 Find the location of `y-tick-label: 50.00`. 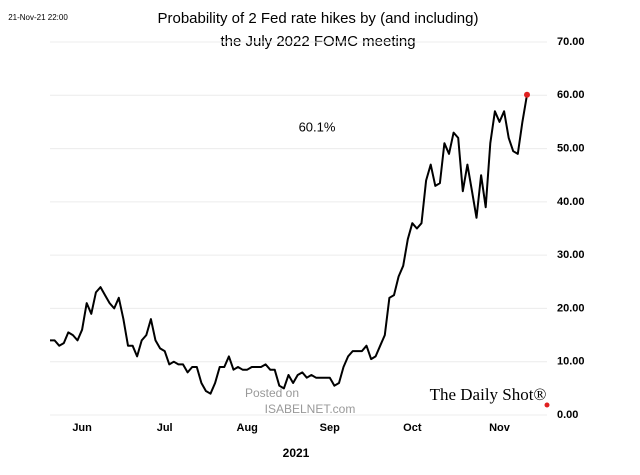

y-tick-label: 50.00 is located at coordinates (571, 148).